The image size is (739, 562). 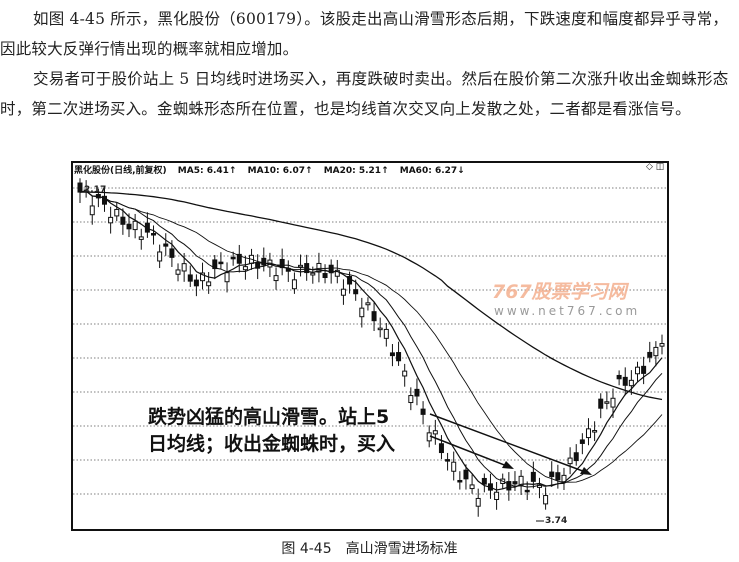 I want to click on high-price-label: 2.17, so click(x=95, y=190).